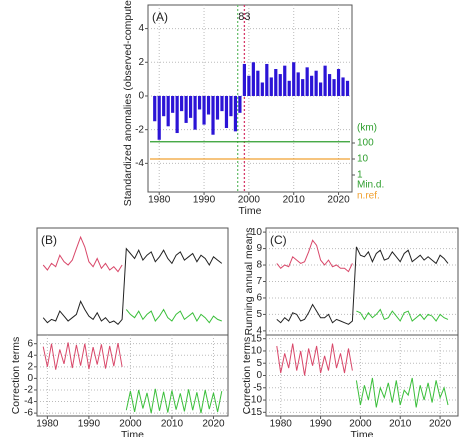 The image size is (474, 437). Describe the element at coordinates (255, 412) in the screenshot. I see `y-tick-label: -15` at that location.